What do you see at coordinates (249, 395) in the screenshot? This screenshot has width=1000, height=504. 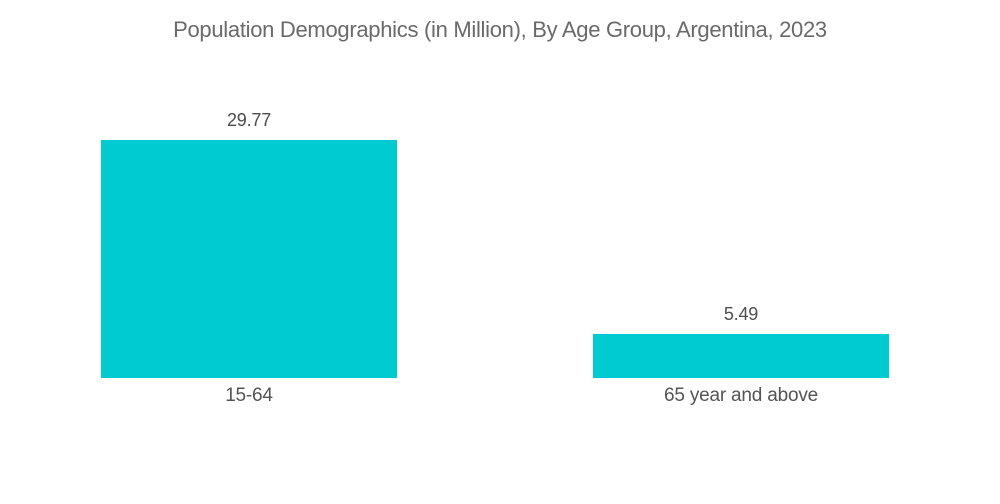 I see `category-label-15-64: 15-64` at bounding box center [249, 395].